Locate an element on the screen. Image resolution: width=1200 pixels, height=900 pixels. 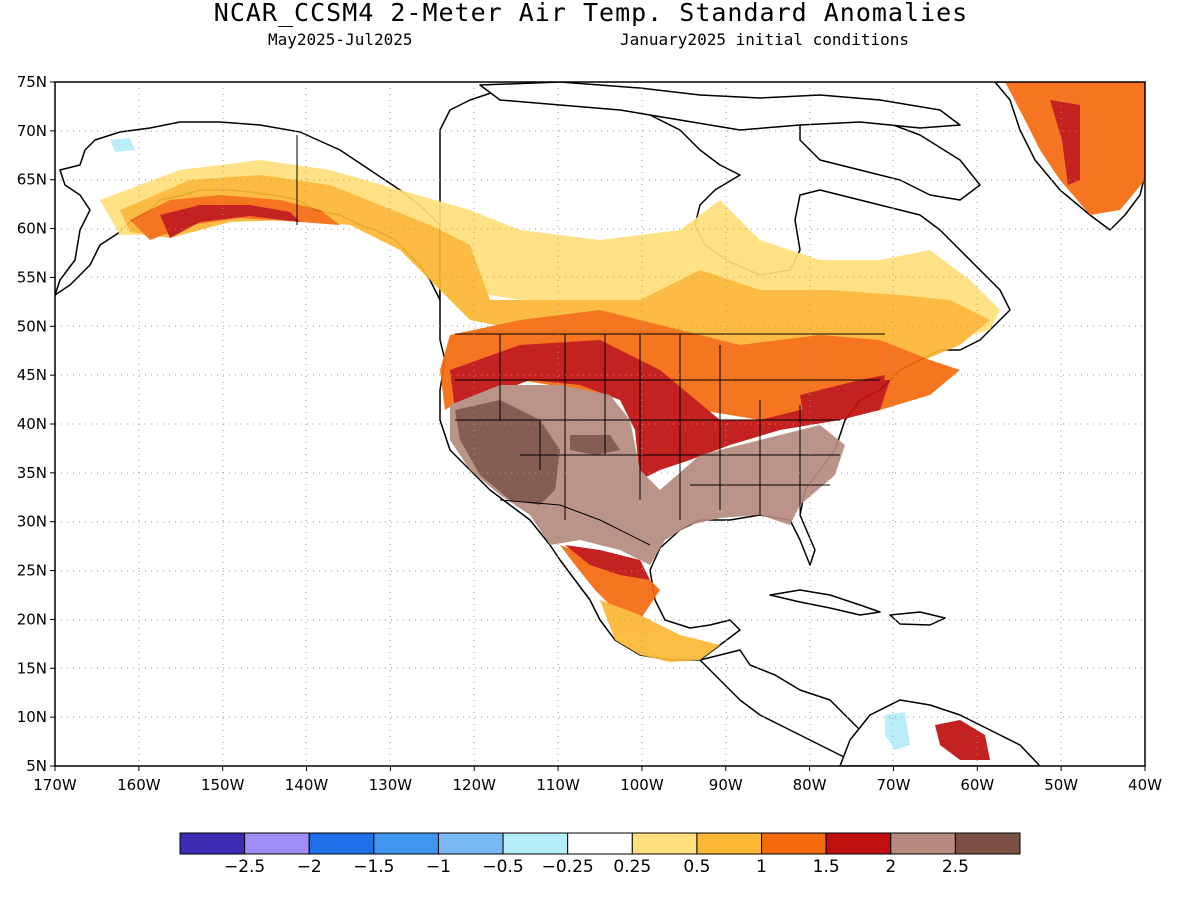
lat-tick-label: 25N is located at coordinates (32, 571).